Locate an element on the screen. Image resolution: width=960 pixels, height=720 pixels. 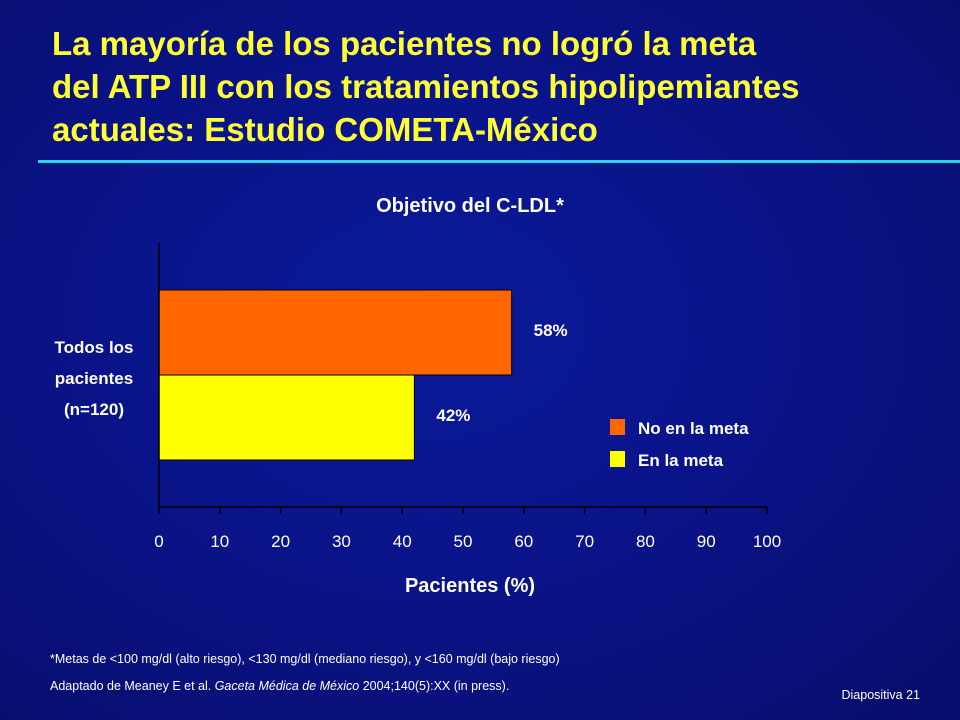
x-tick-label: 100 is located at coordinates (767, 541).